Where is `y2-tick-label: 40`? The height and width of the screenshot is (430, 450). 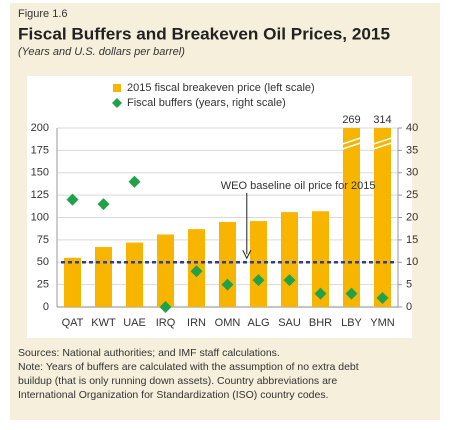 y2-tick-label: 40 is located at coordinates (412, 128).